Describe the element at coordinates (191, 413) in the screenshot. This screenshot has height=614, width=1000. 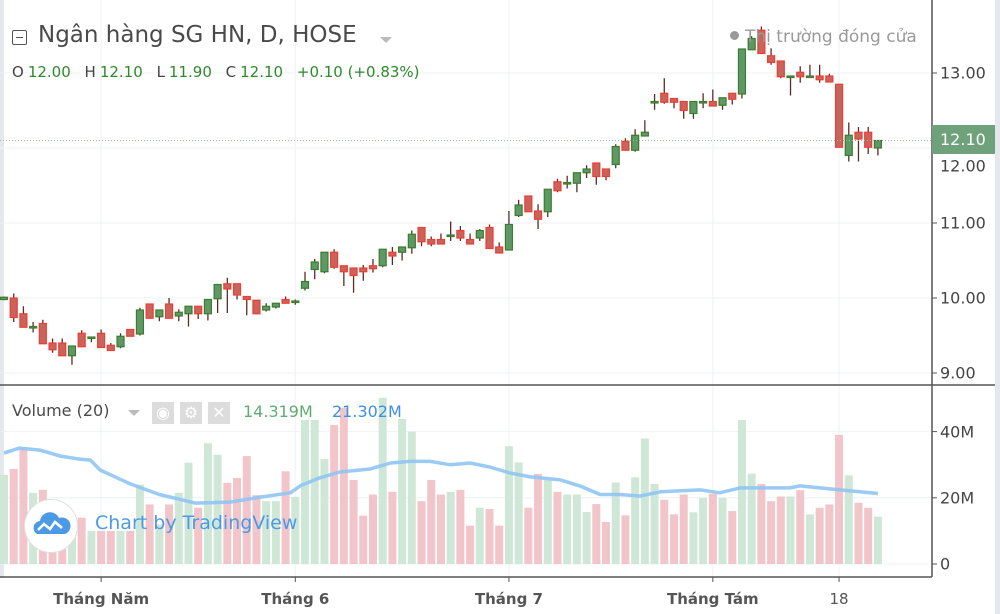
I see `gear-icon: ⚙` at that location.